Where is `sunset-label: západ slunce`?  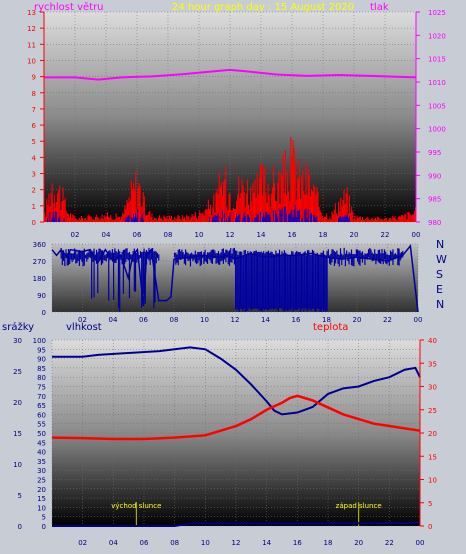 sunset-label: západ slunce is located at coordinates (359, 506).